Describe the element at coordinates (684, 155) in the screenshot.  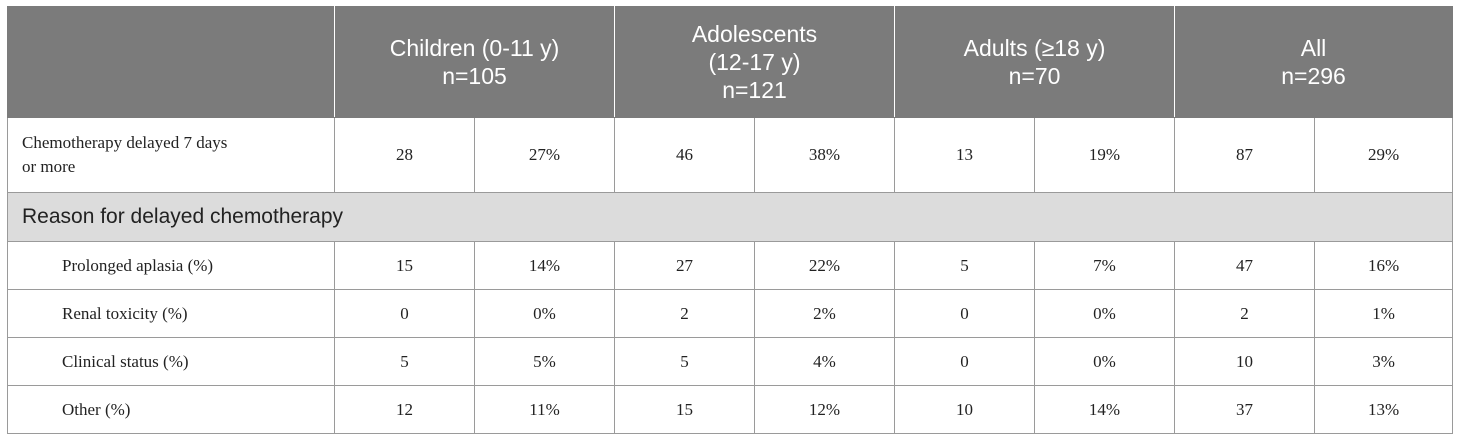
I see `cell-adolescents-n: 46` at that location.